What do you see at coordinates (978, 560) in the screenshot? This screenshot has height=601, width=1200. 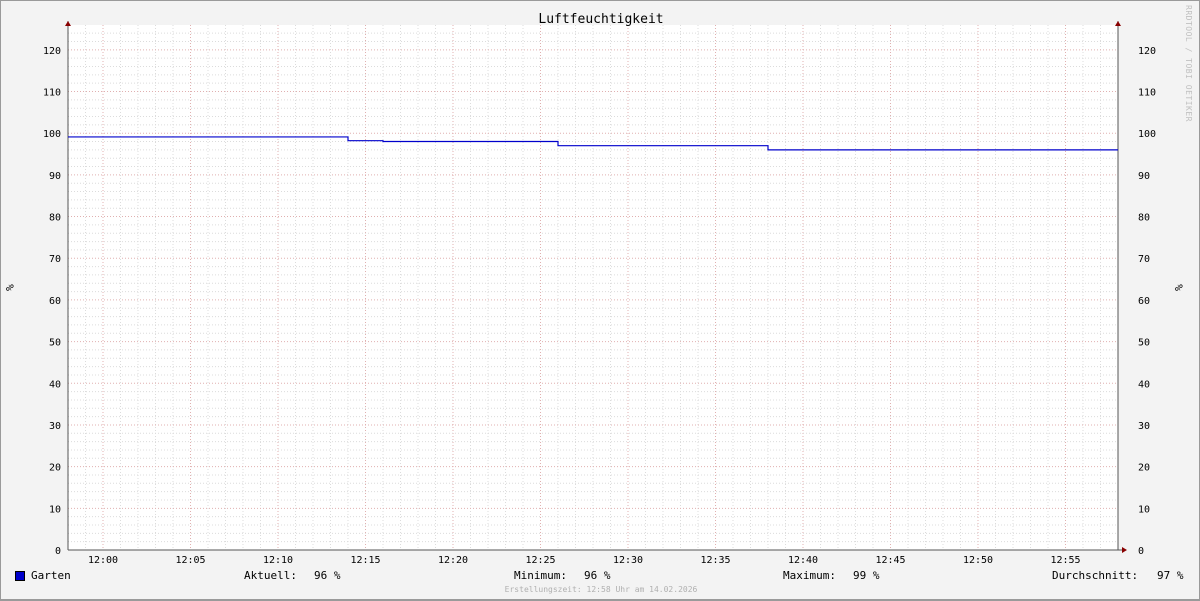 I see `x-tick-label: 12:50` at bounding box center [978, 560].